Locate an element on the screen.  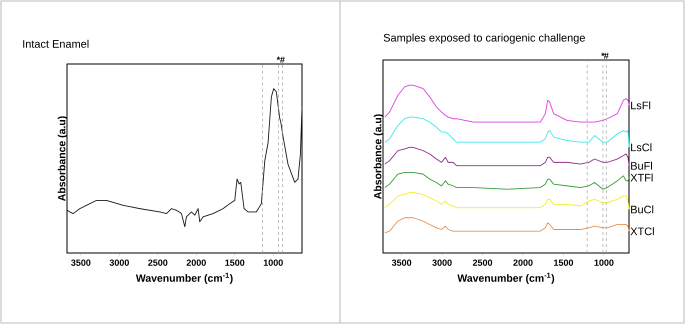
series-label: LsFl is located at coordinates (640, 105).